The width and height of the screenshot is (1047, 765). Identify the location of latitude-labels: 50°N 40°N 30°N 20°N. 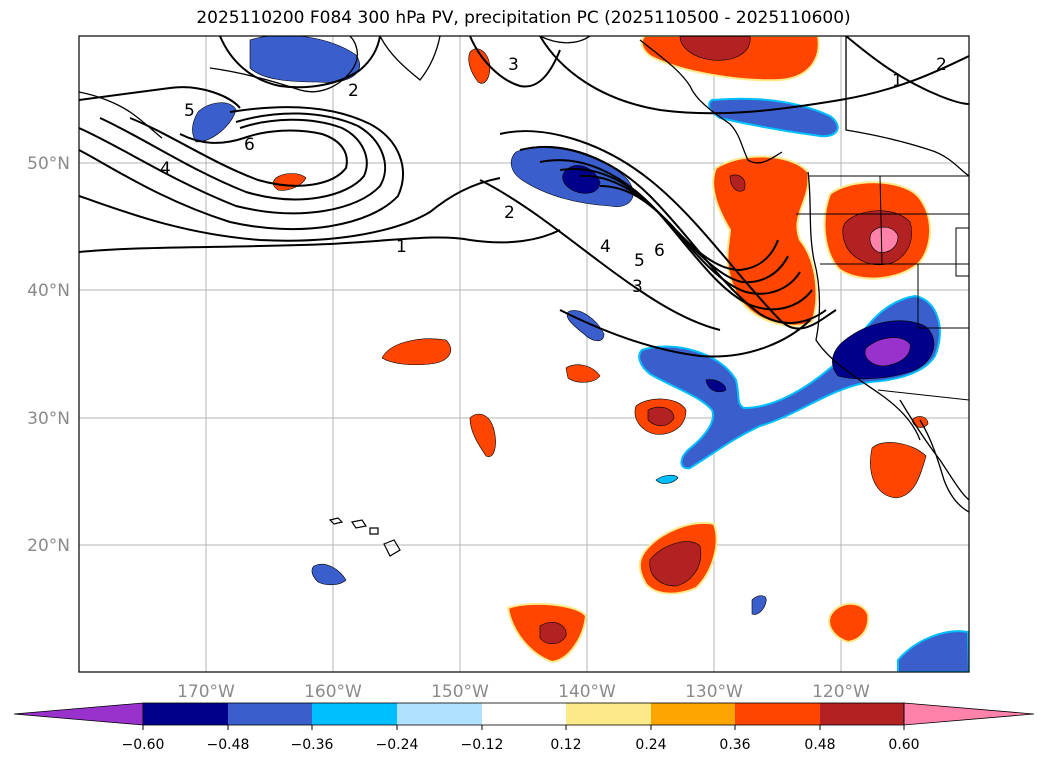
(48, 355).